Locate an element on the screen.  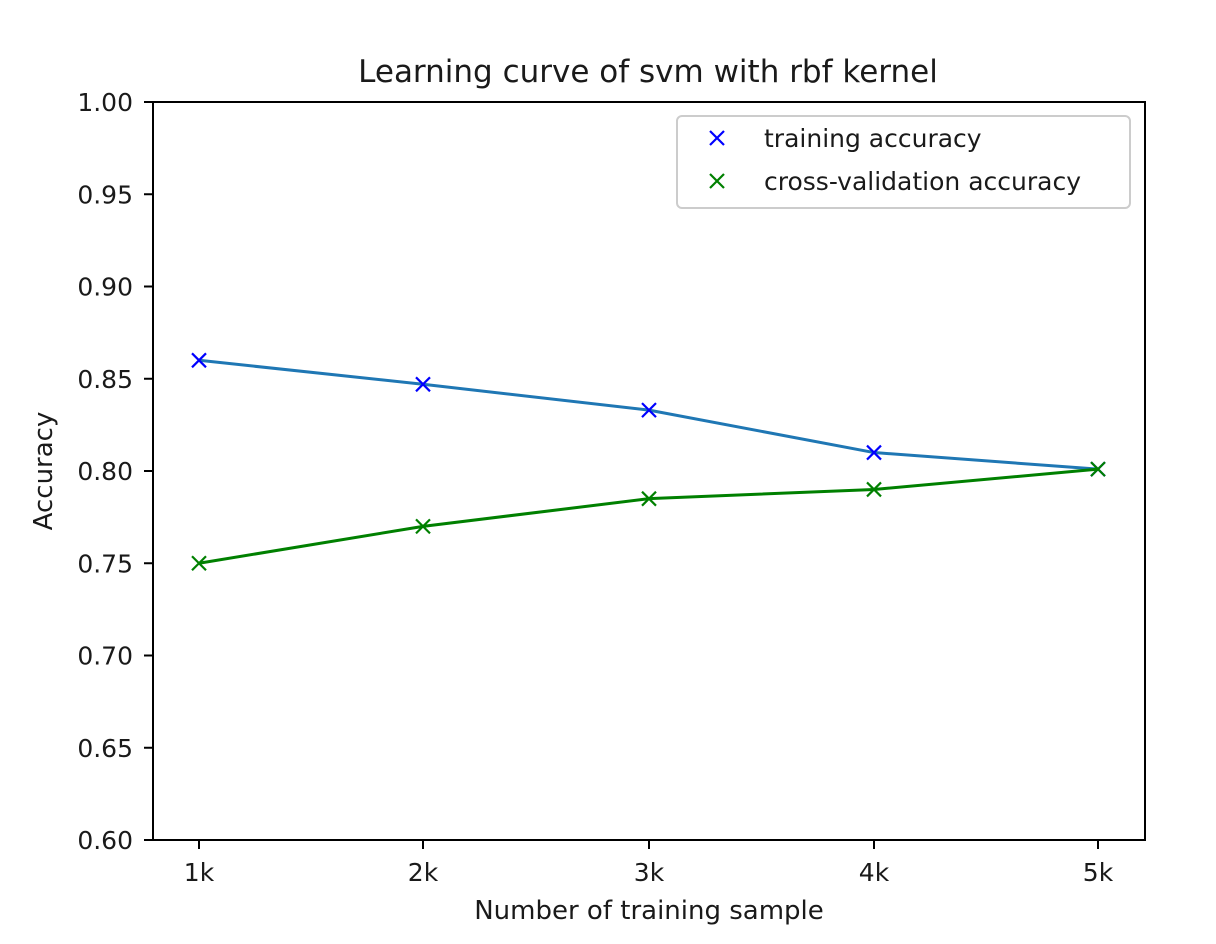
y-tick-label: 0.90 is located at coordinates (105, 287).